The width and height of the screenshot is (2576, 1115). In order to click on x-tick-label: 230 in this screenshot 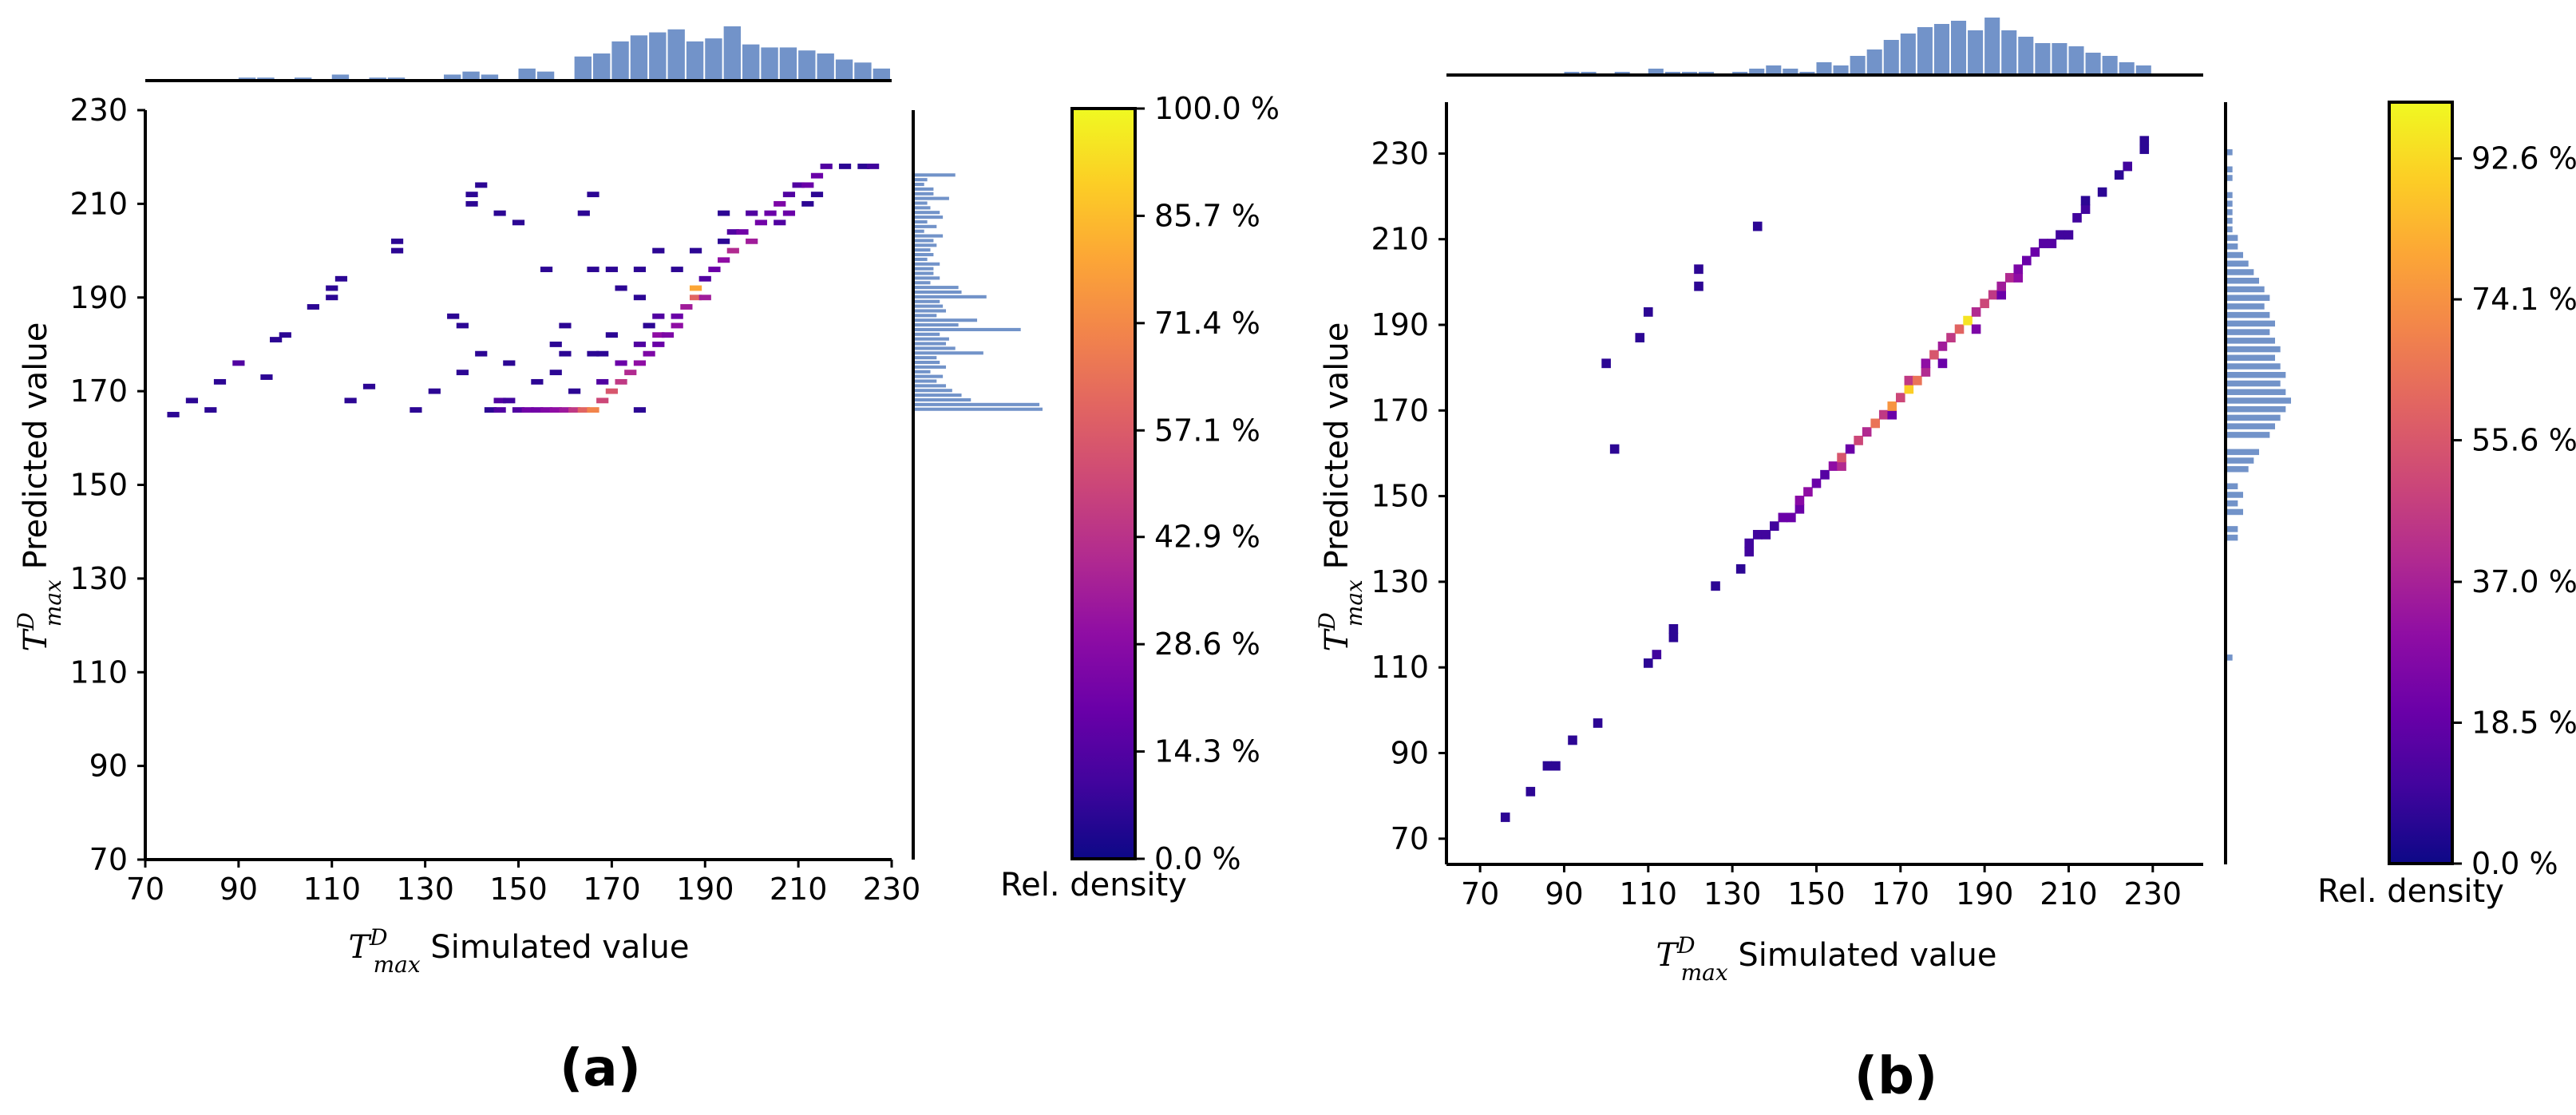, I will do `click(2153, 893)`.